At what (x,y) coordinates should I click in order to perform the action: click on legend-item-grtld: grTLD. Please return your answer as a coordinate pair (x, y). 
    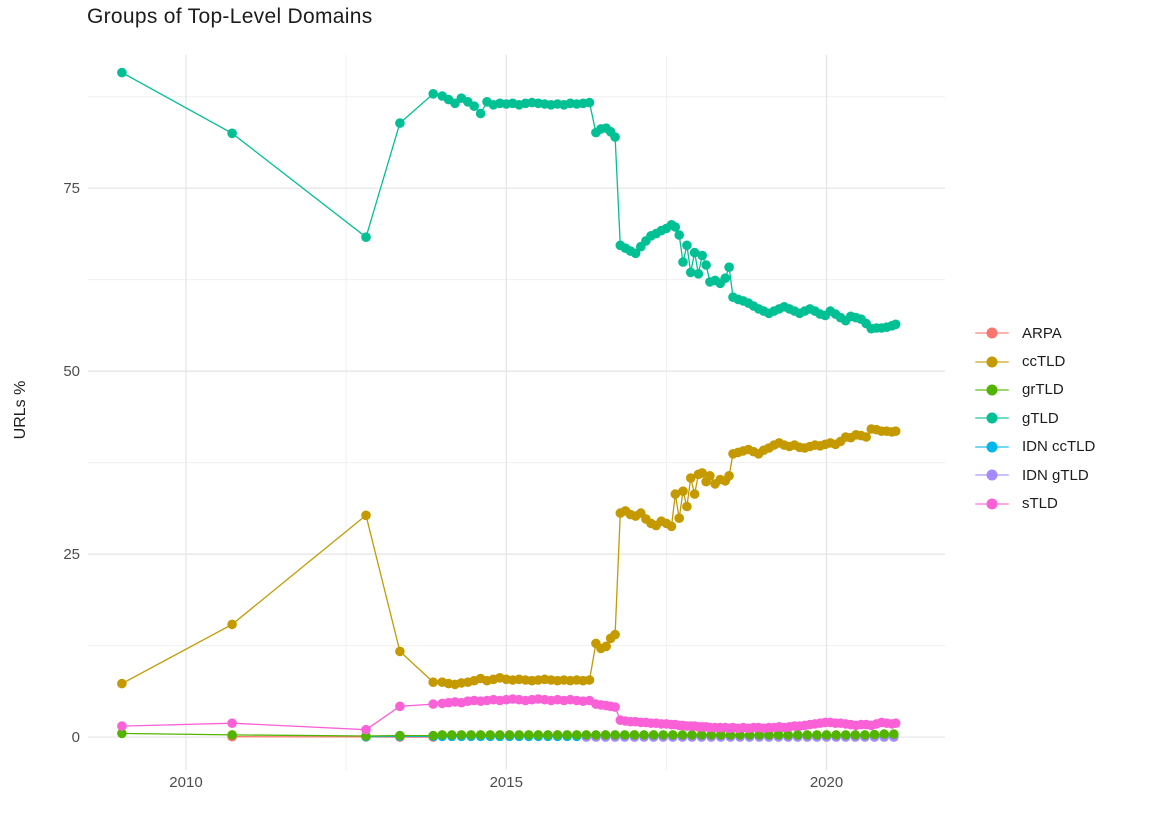
    Looking at the image, I should click on (1035, 390).